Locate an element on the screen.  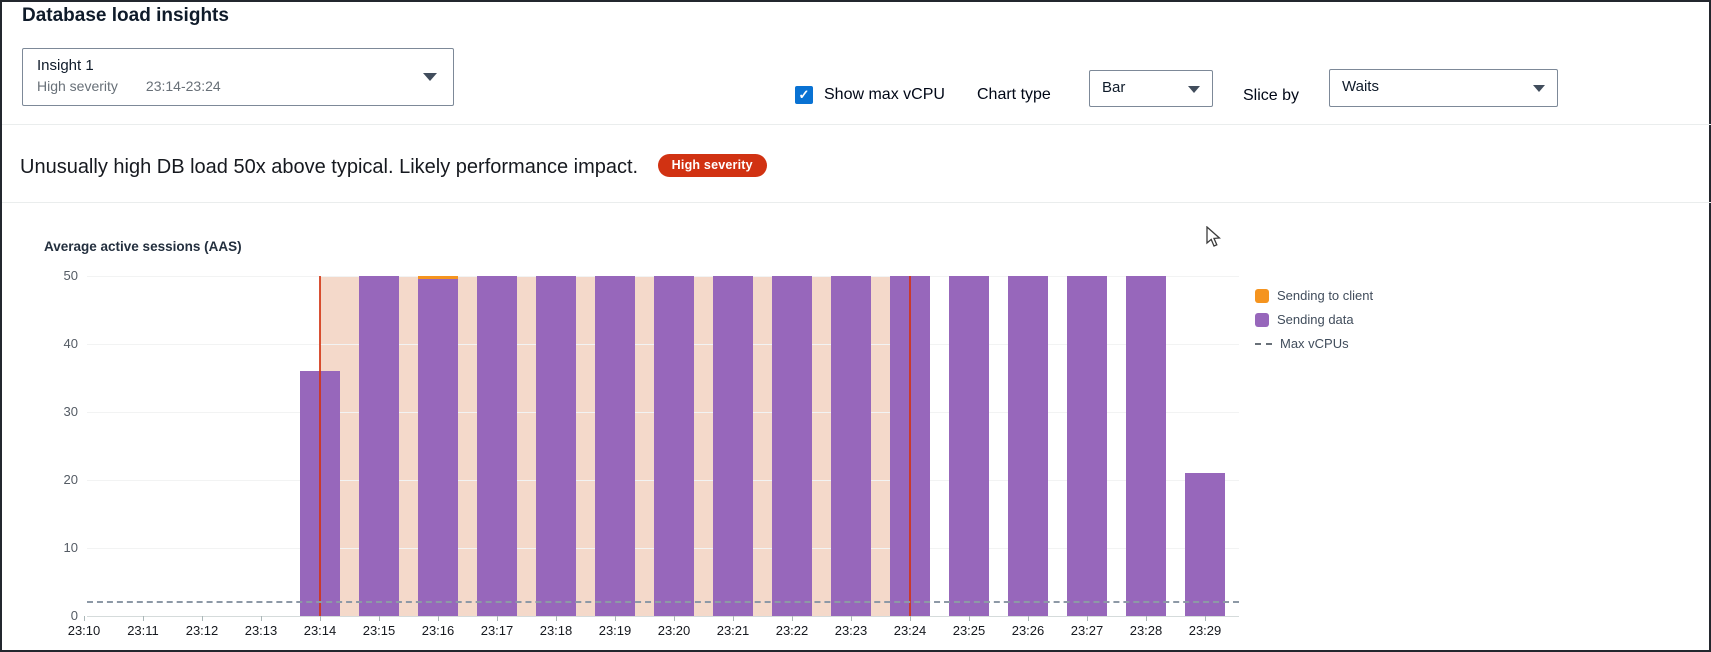
bar-sending-data-23:15 is located at coordinates (379, 446).